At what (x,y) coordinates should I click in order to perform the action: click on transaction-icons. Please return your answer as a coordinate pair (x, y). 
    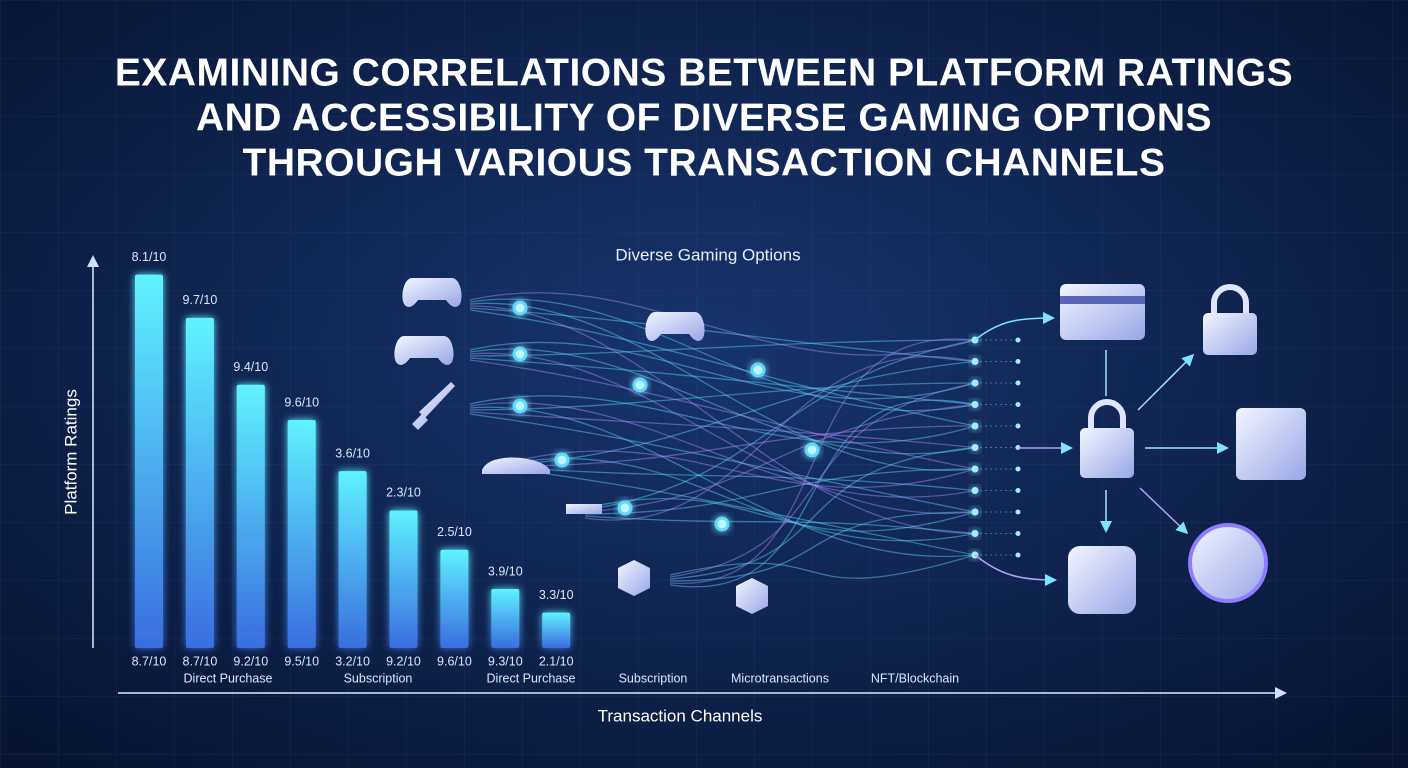
    Looking at the image, I should click on (1183, 449).